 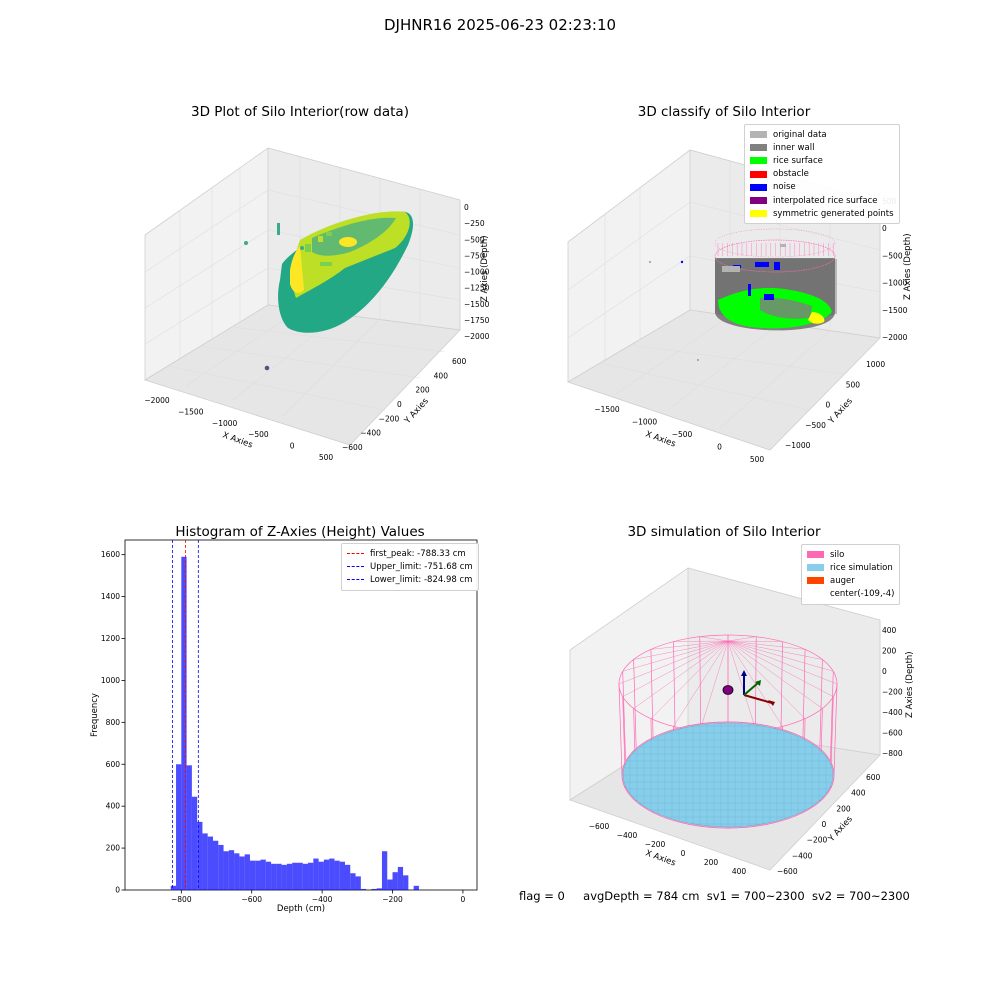 What do you see at coordinates (784, 187) in the screenshot?
I see `classify-legend-label: noise` at bounding box center [784, 187].